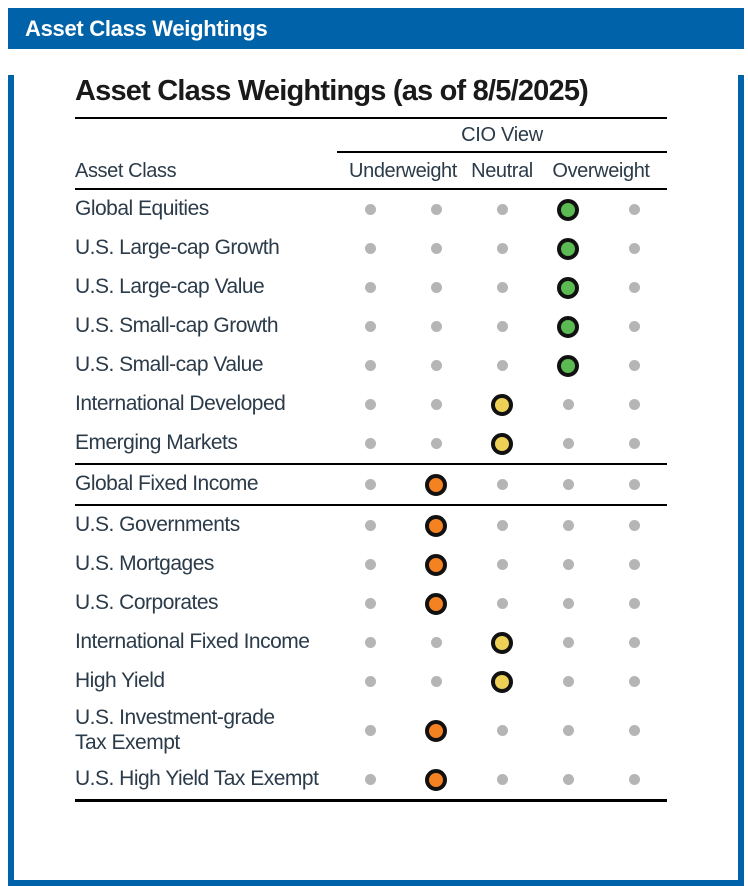 Image resolution: width=748 pixels, height=886 pixels. I want to click on green-active-dot, so click(568, 326).